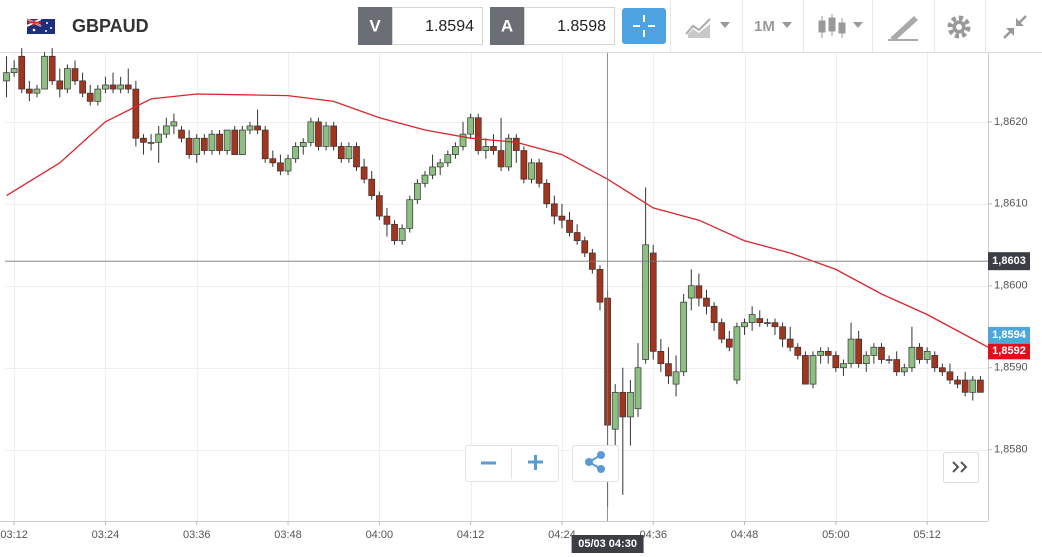 The width and height of the screenshot is (1042, 557). I want to click on crosshair-button, so click(644, 26).